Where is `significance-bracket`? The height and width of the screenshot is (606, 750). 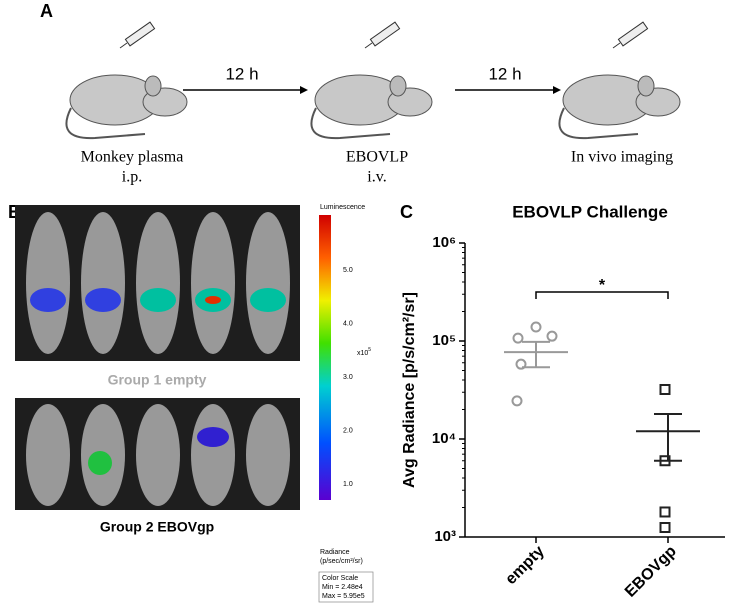
significance-bracket is located at coordinates (602, 295).